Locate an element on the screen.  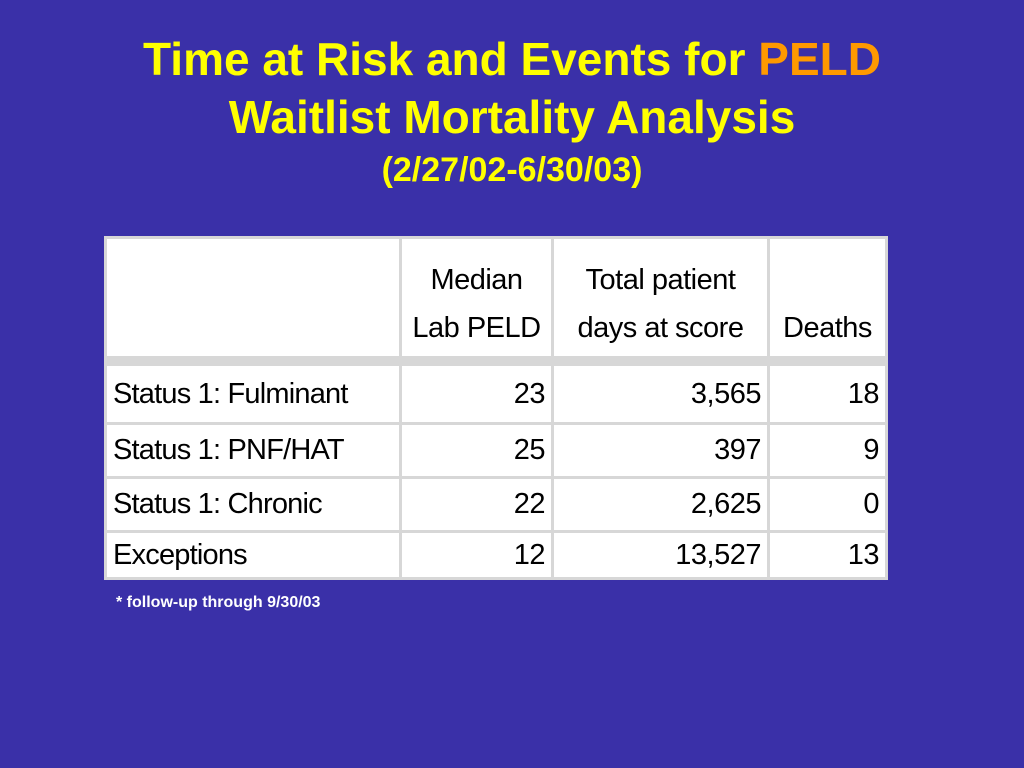
cell-fulminant-median: 23 is located at coordinates (476, 394).